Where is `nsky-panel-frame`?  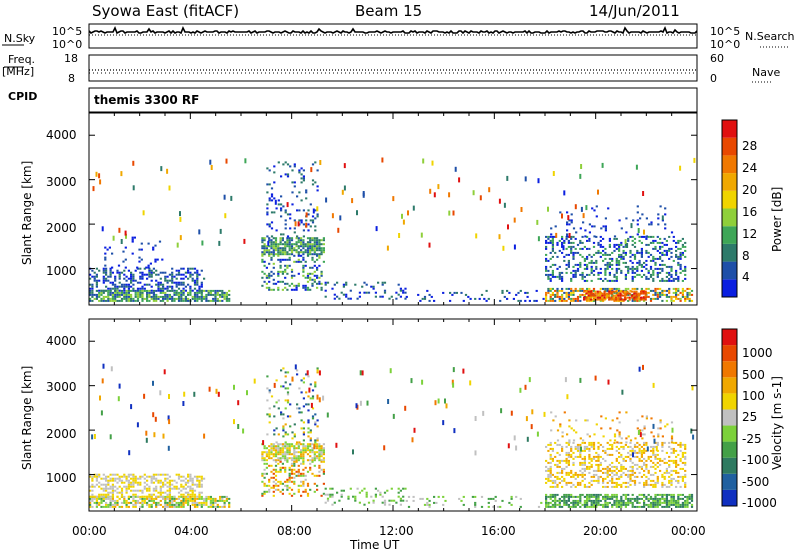 nsky-panel-frame is located at coordinates (393, 36).